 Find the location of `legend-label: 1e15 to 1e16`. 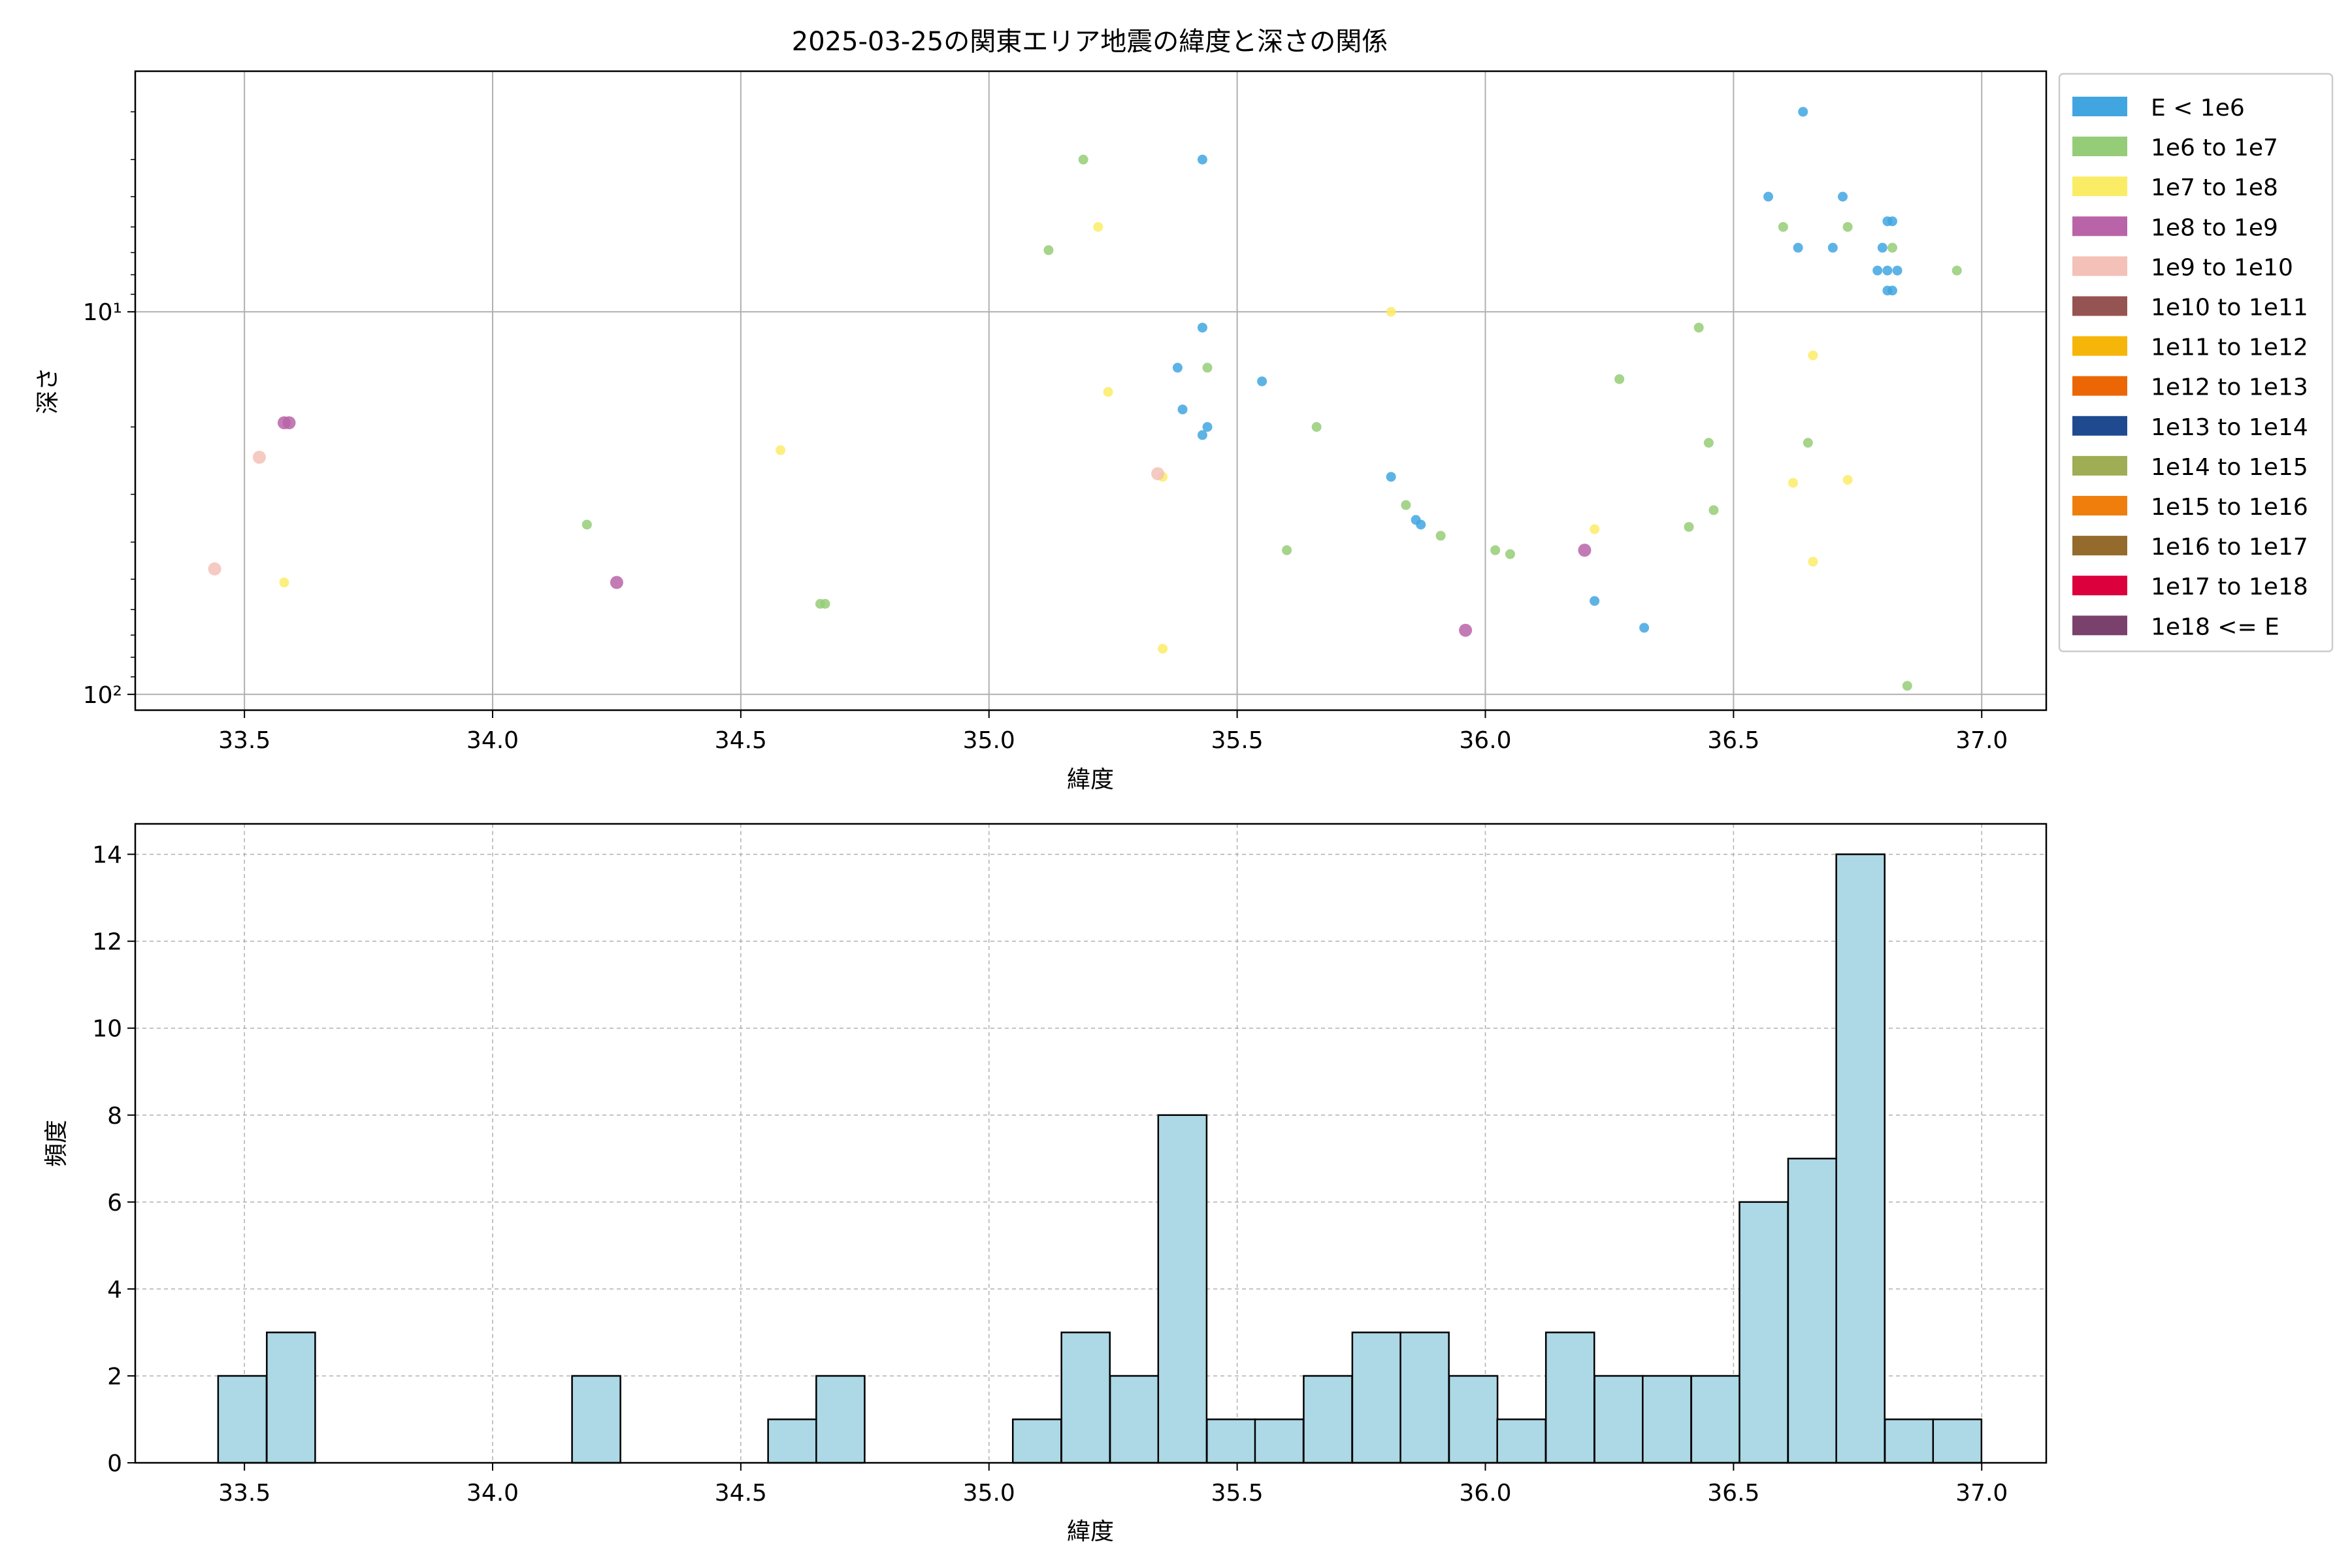

legend-label: 1e15 to 1e16 is located at coordinates (2229, 507).